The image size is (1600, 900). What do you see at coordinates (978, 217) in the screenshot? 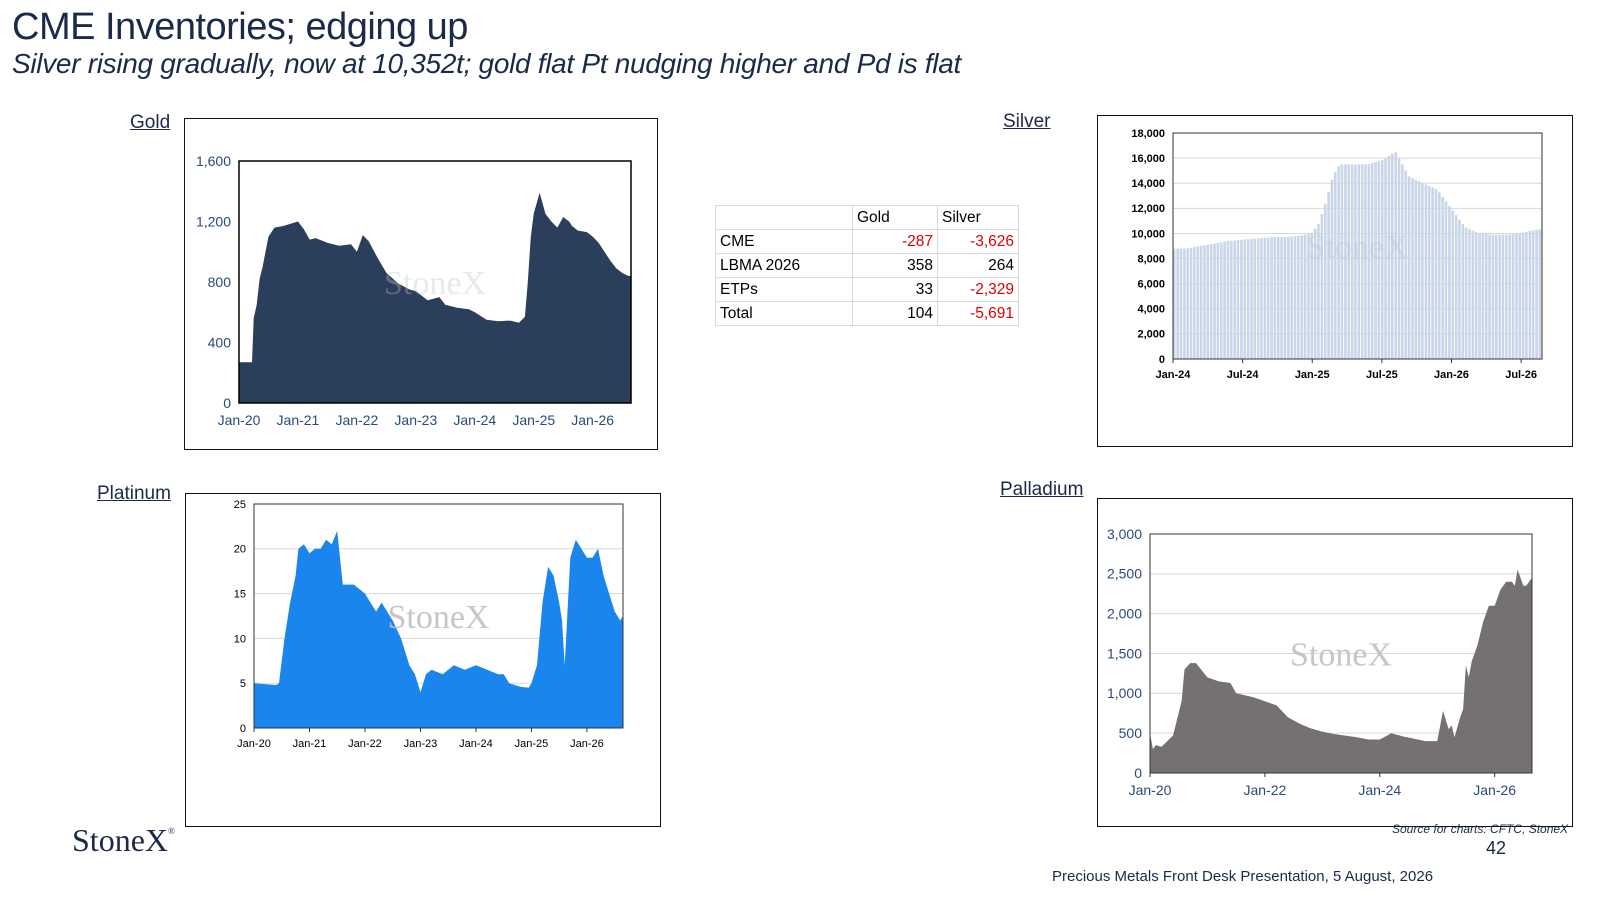
I see `table-header-silver: Silver` at bounding box center [978, 217].